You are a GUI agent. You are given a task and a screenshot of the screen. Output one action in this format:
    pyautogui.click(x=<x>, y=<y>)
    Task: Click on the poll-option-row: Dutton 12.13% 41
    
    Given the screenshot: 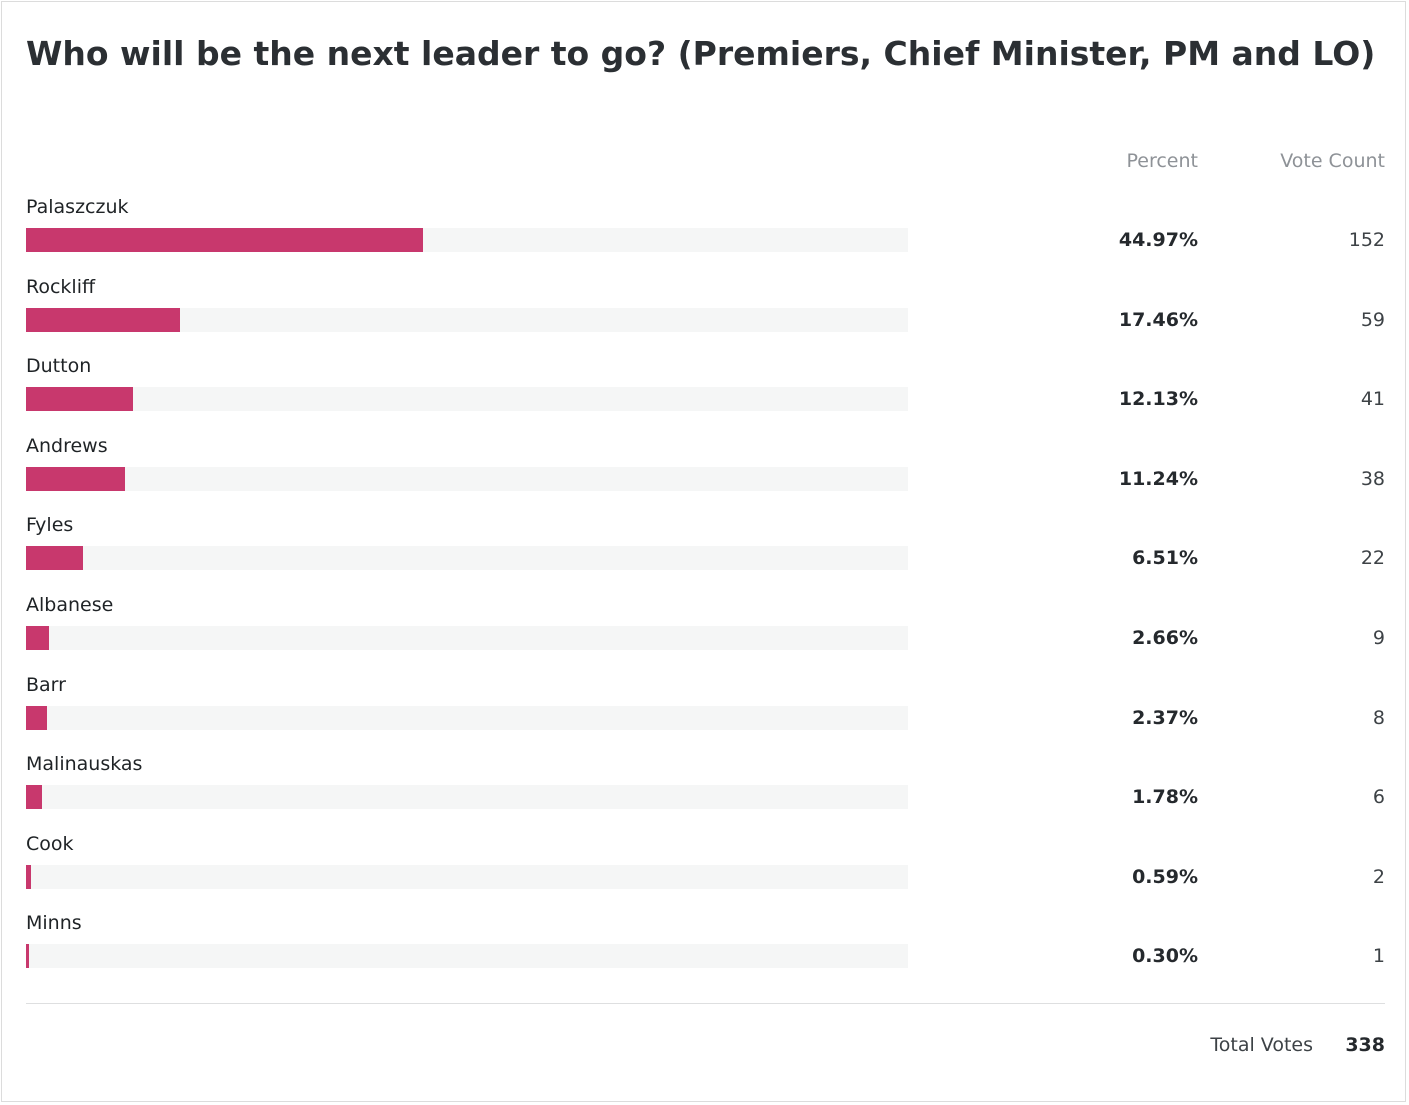 What is the action you would take?
    pyautogui.click(x=704, y=394)
    